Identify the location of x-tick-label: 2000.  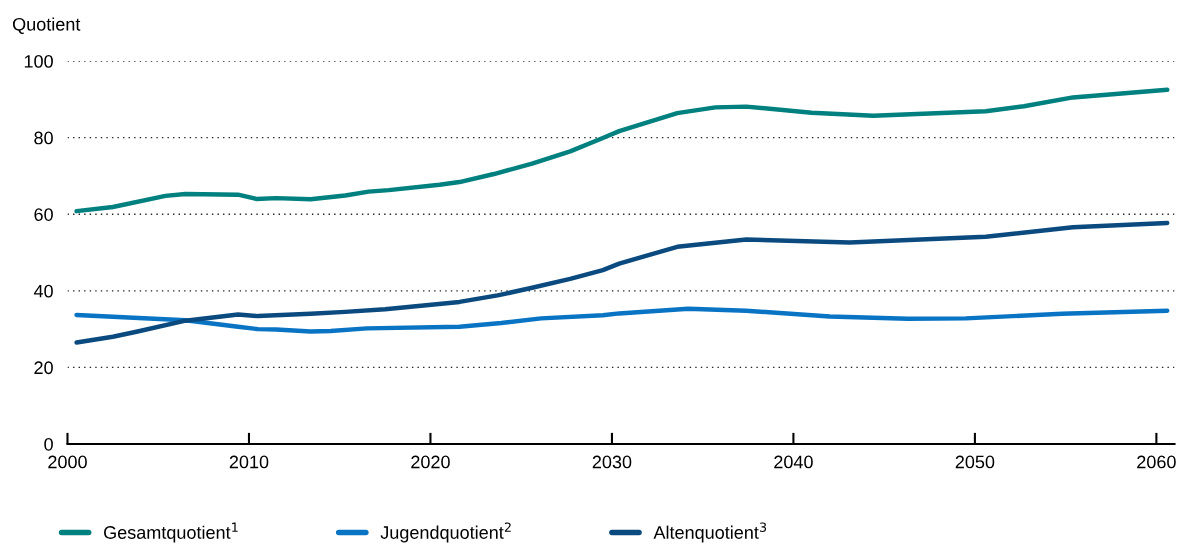
(67, 462).